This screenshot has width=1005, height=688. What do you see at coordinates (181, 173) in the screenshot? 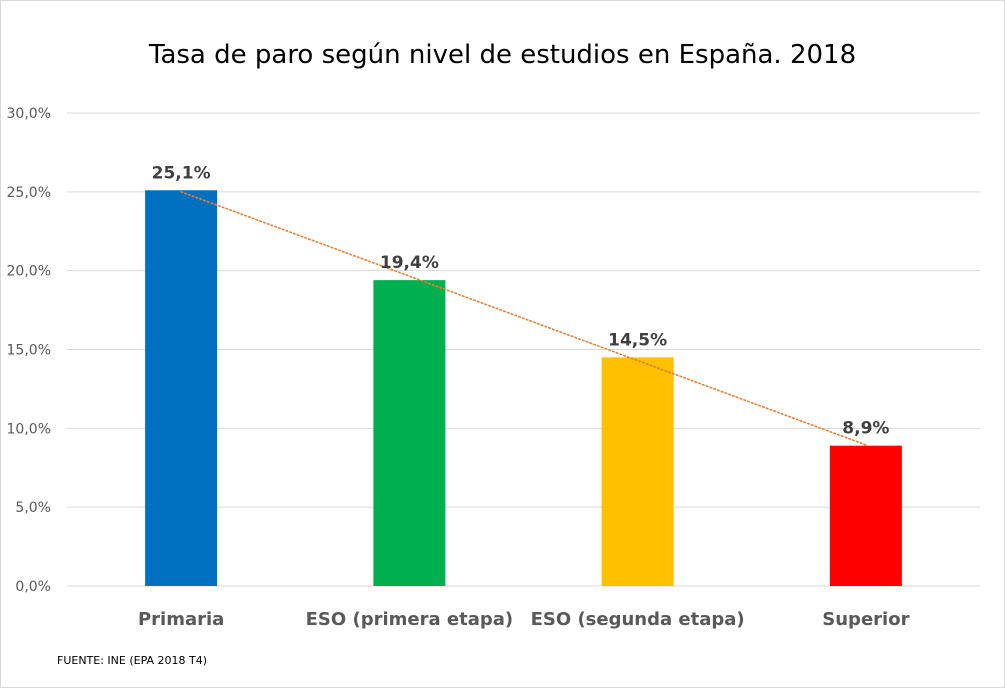
I see `data-label: 25,1%` at bounding box center [181, 173].